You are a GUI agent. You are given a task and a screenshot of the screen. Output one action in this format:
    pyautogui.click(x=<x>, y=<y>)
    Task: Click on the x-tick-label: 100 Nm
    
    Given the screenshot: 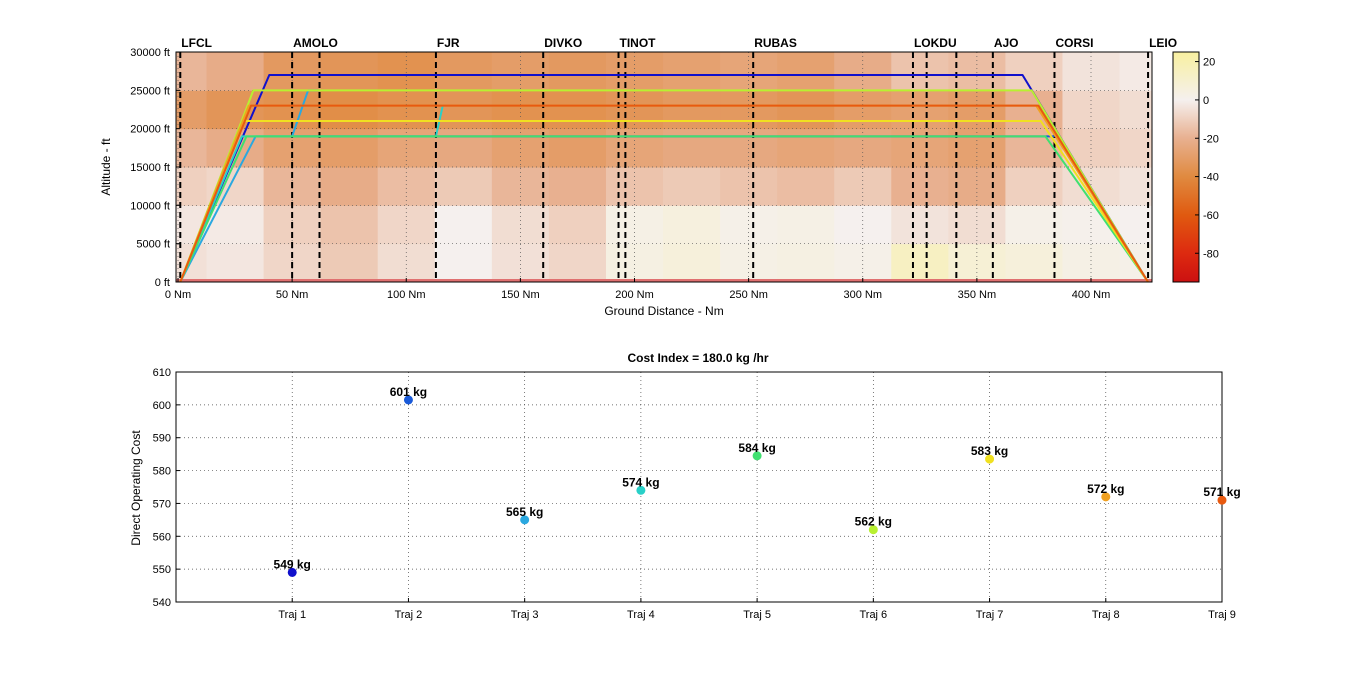 What is the action you would take?
    pyautogui.click(x=406, y=295)
    